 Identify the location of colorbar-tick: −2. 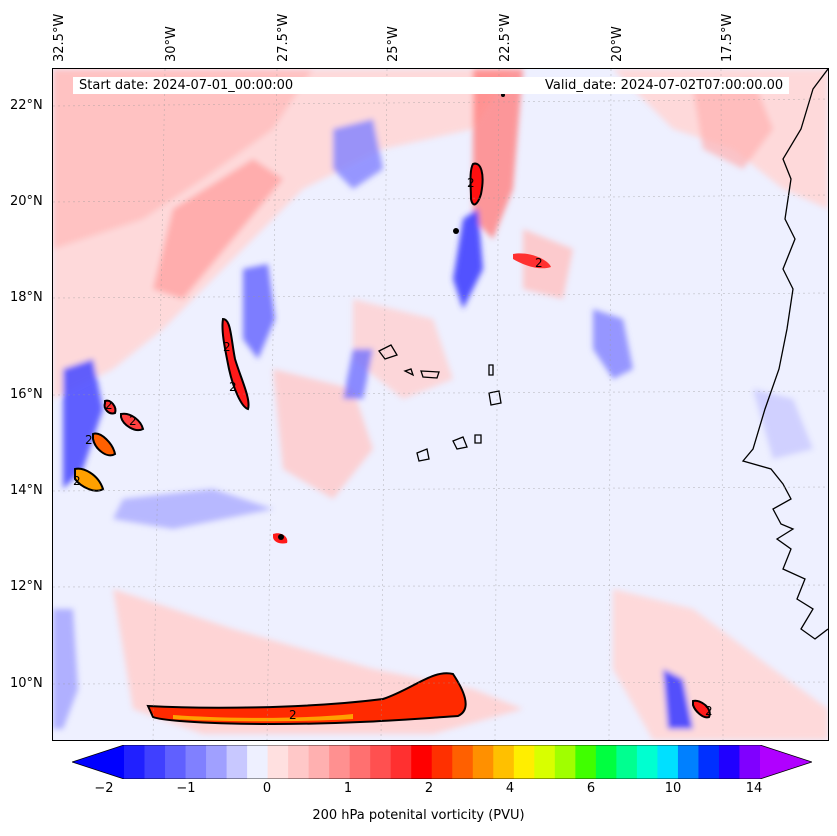
(104, 788).